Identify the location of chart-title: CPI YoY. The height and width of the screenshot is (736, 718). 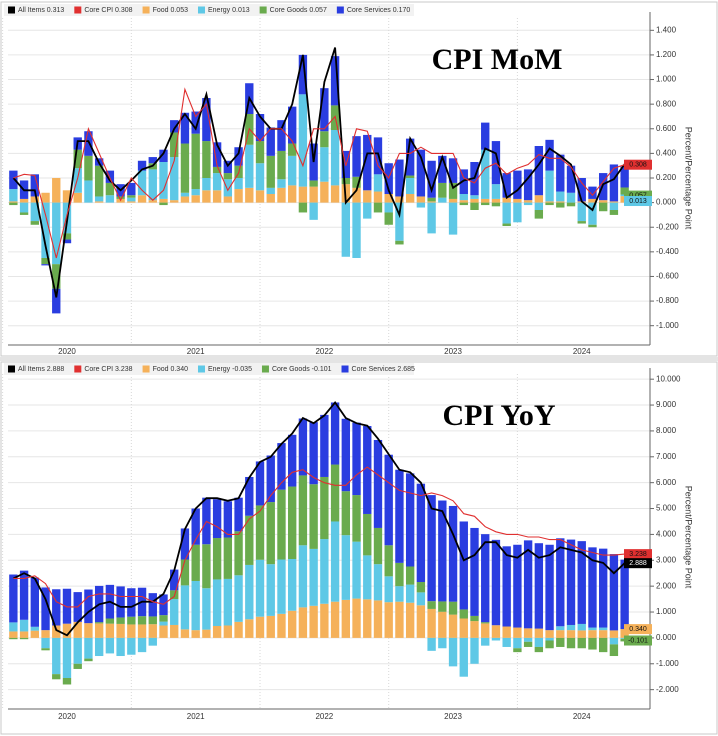
(498, 415).